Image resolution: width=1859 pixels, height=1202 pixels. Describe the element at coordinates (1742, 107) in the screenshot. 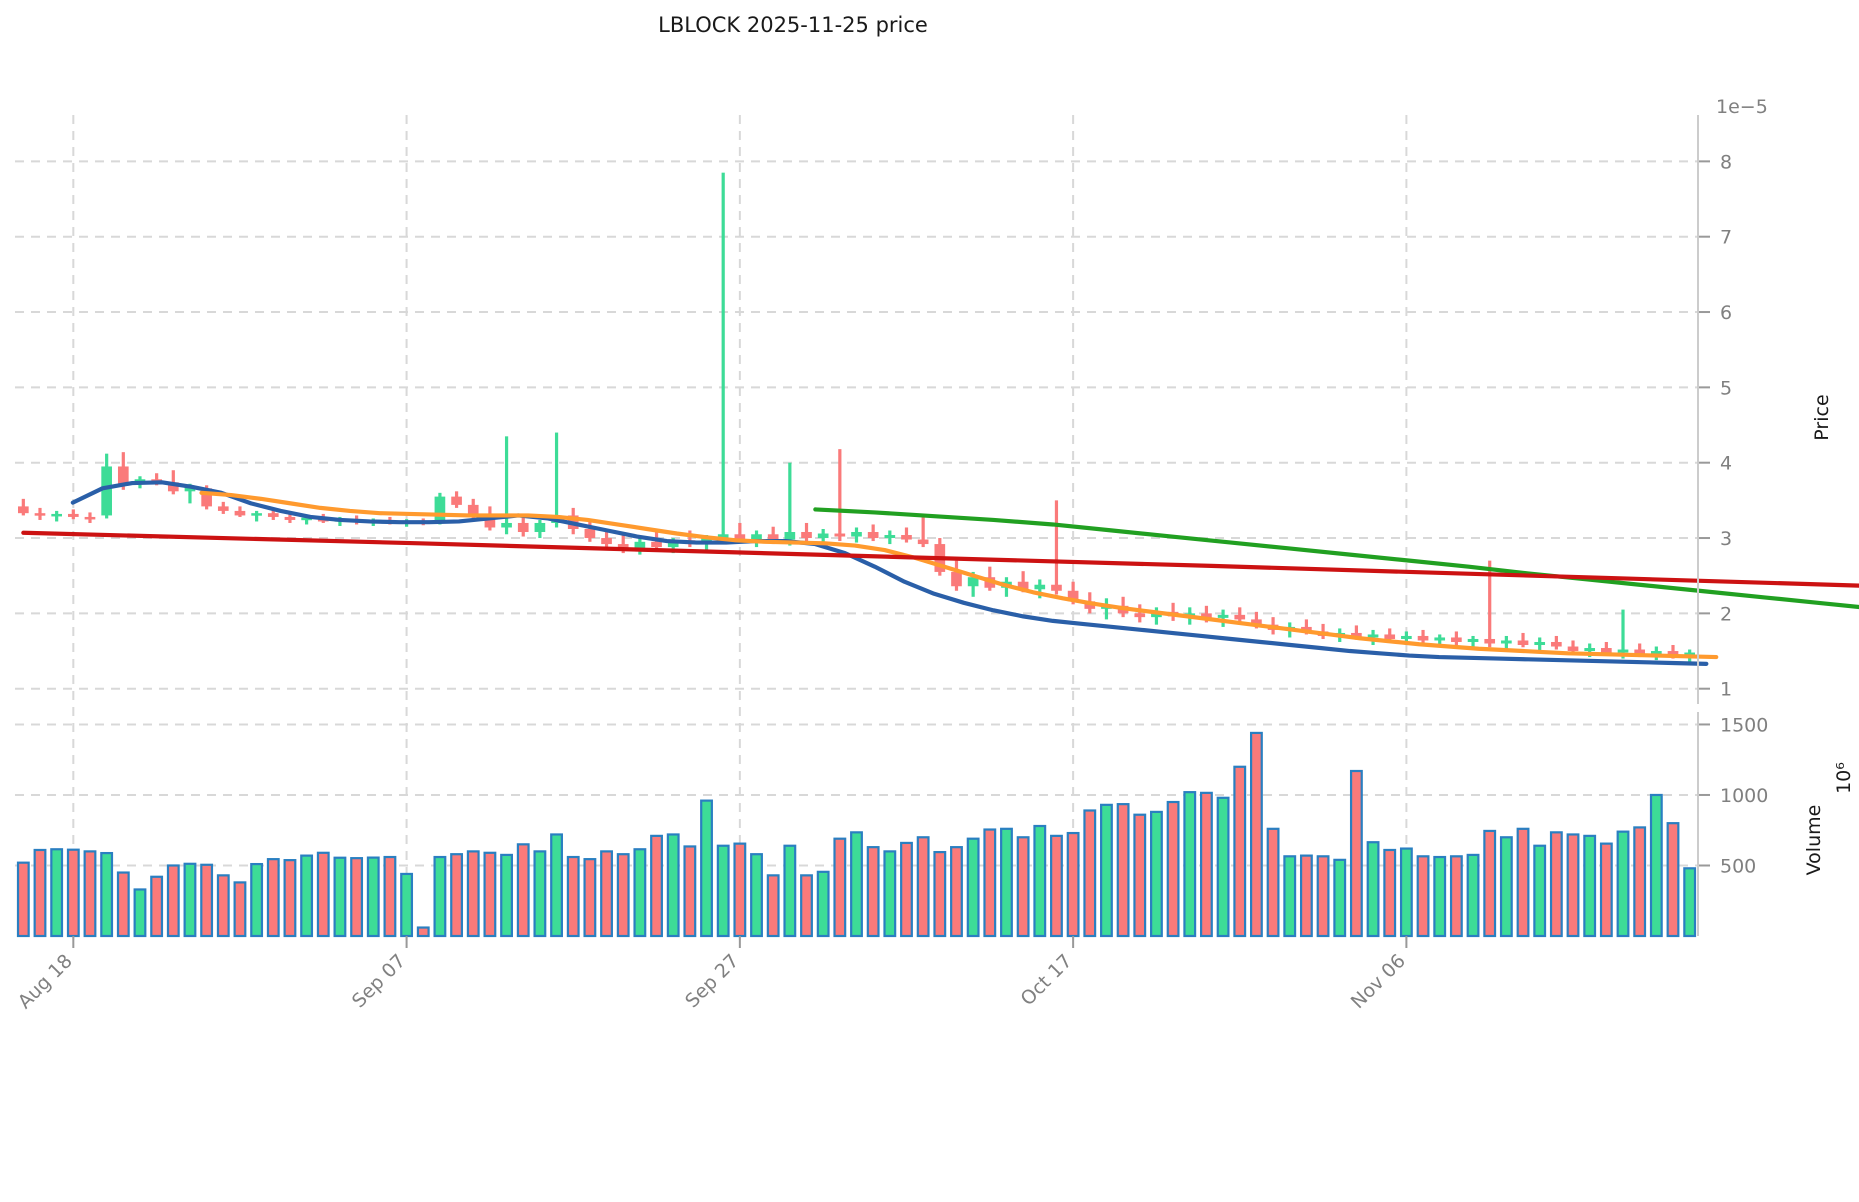

I see `price-exponent-label: 1e−5` at that location.